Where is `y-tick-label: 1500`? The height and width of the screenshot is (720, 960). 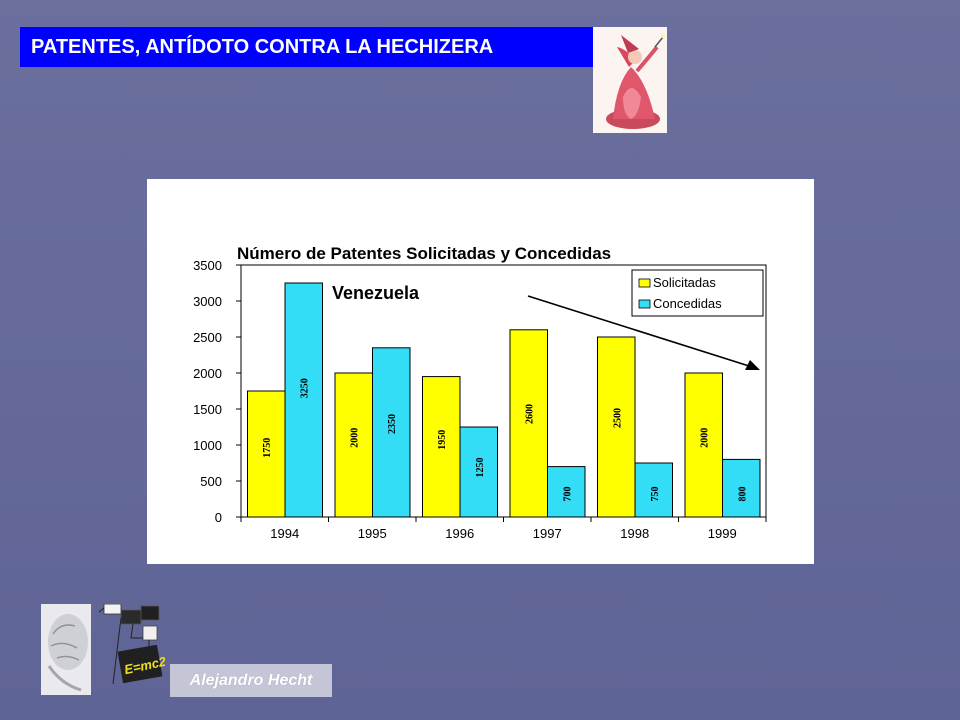
y-tick-label: 1500 is located at coordinates (207, 409).